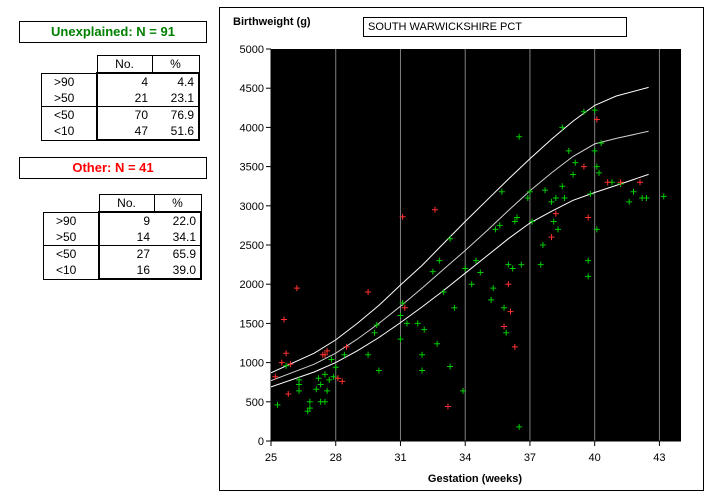 The height and width of the screenshot is (495, 710). What do you see at coordinates (178, 237) in the screenshot?
I see `row-pct: 34.1` at bounding box center [178, 237].